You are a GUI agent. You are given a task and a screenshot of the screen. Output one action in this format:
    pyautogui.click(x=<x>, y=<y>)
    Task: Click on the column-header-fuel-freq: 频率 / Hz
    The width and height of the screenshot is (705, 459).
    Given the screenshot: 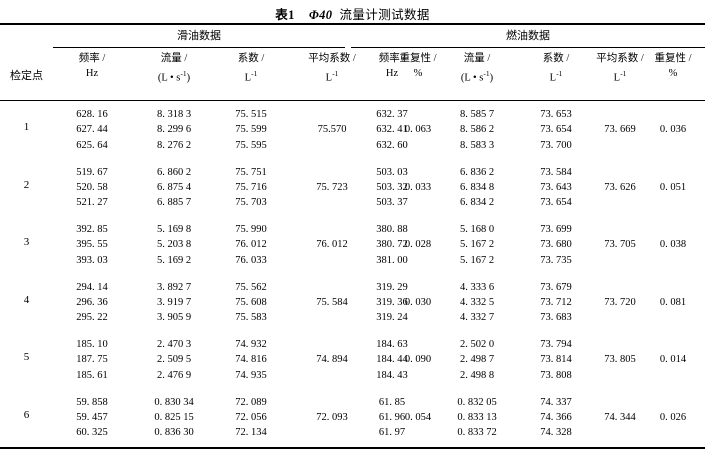 What is the action you would take?
    pyautogui.click(x=392, y=66)
    